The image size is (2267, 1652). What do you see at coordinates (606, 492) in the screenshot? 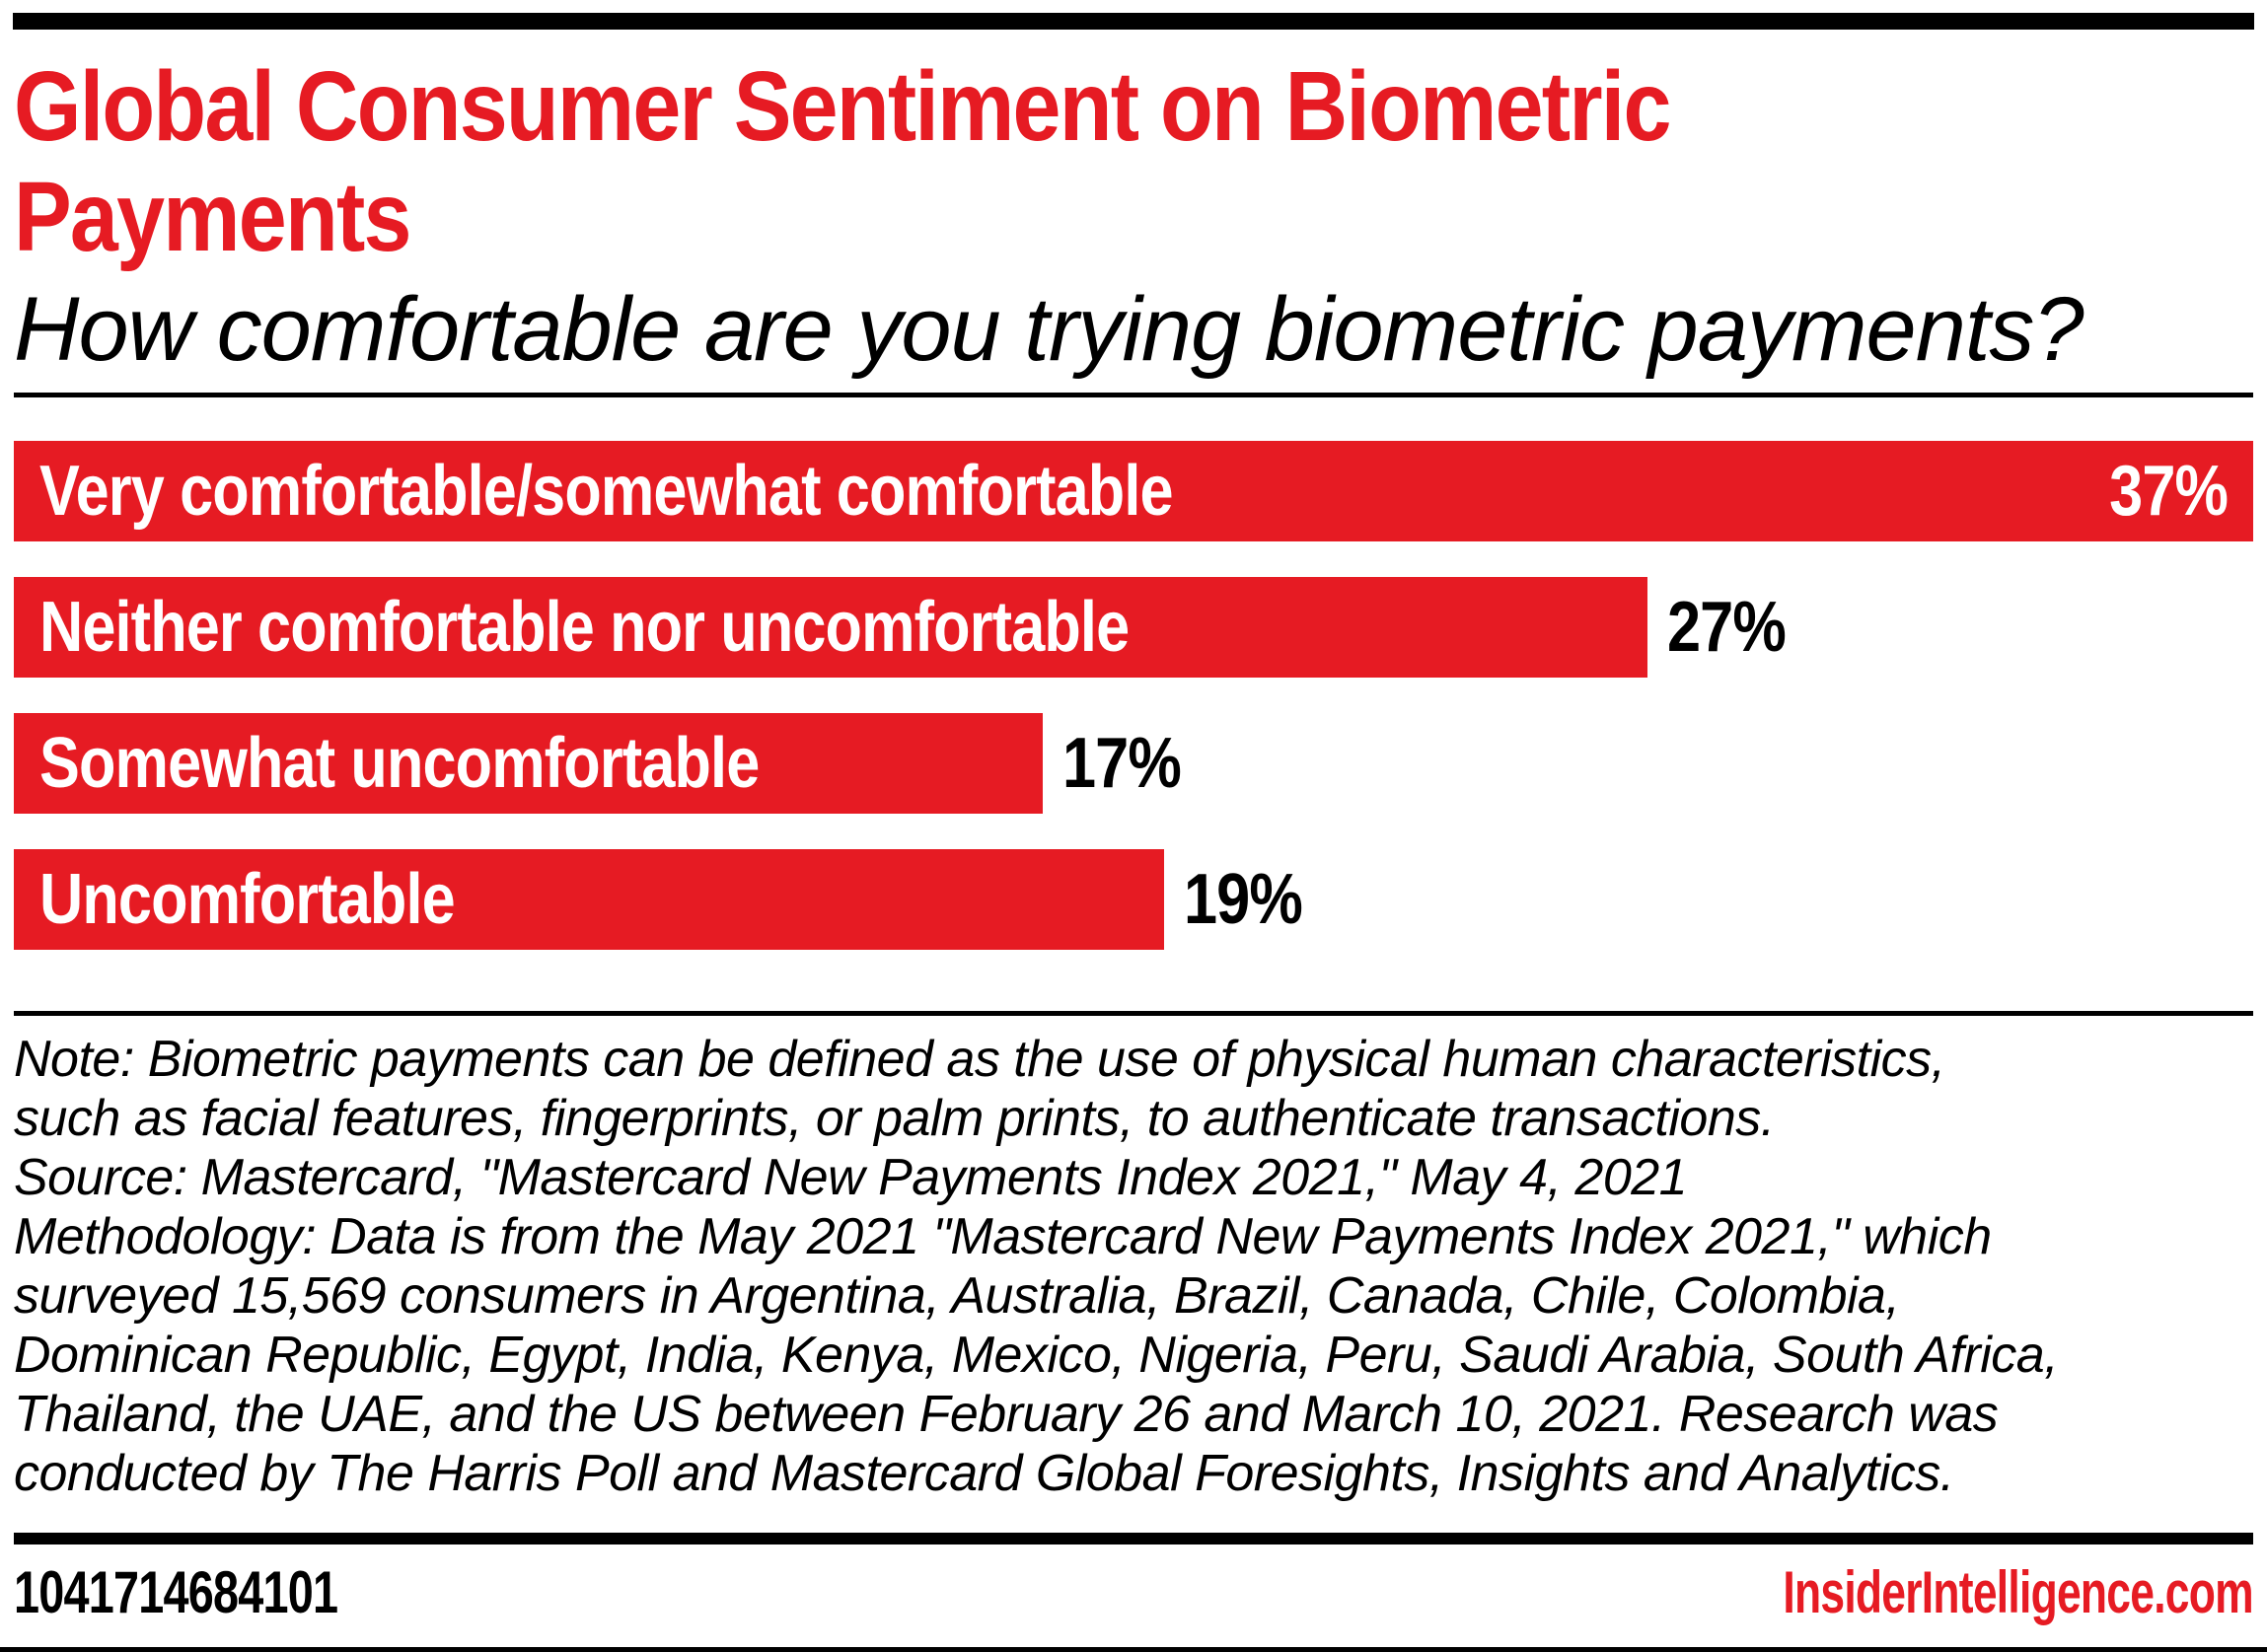
I see `bar-category-label: Very comfortable/somewhat comfortable` at bounding box center [606, 492].